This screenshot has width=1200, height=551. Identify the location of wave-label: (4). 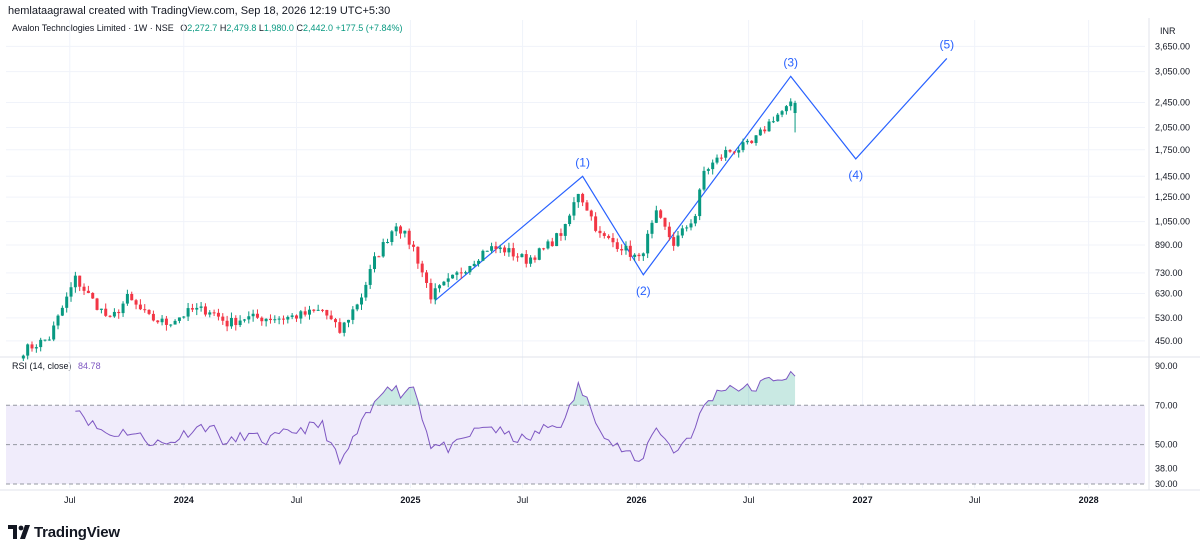
(855, 175).